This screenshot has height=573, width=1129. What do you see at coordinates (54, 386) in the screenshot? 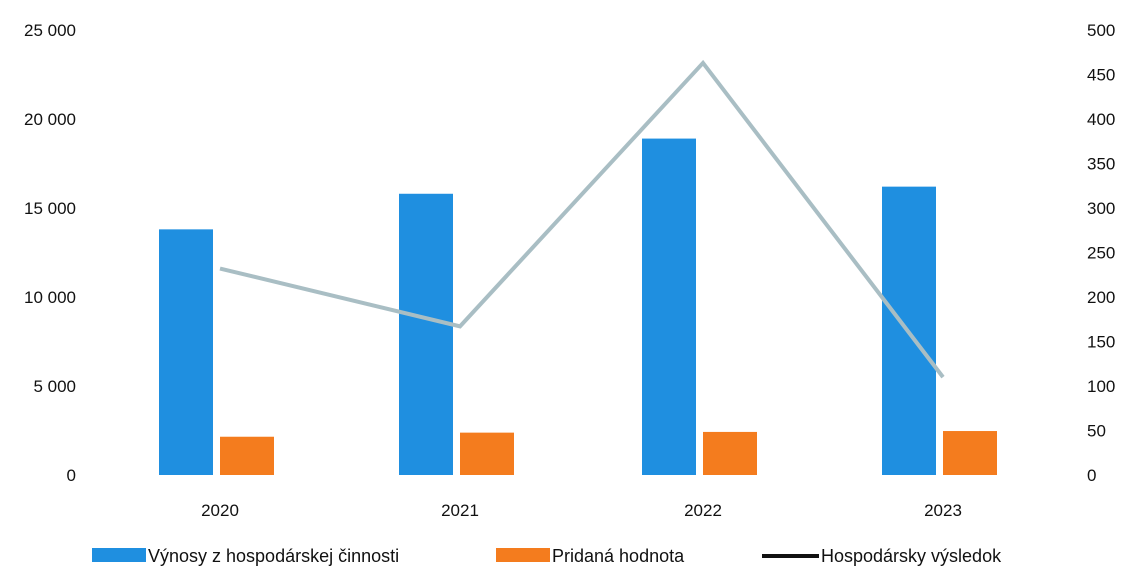
I see `left-tick-label: 5 000` at bounding box center [54, 386].